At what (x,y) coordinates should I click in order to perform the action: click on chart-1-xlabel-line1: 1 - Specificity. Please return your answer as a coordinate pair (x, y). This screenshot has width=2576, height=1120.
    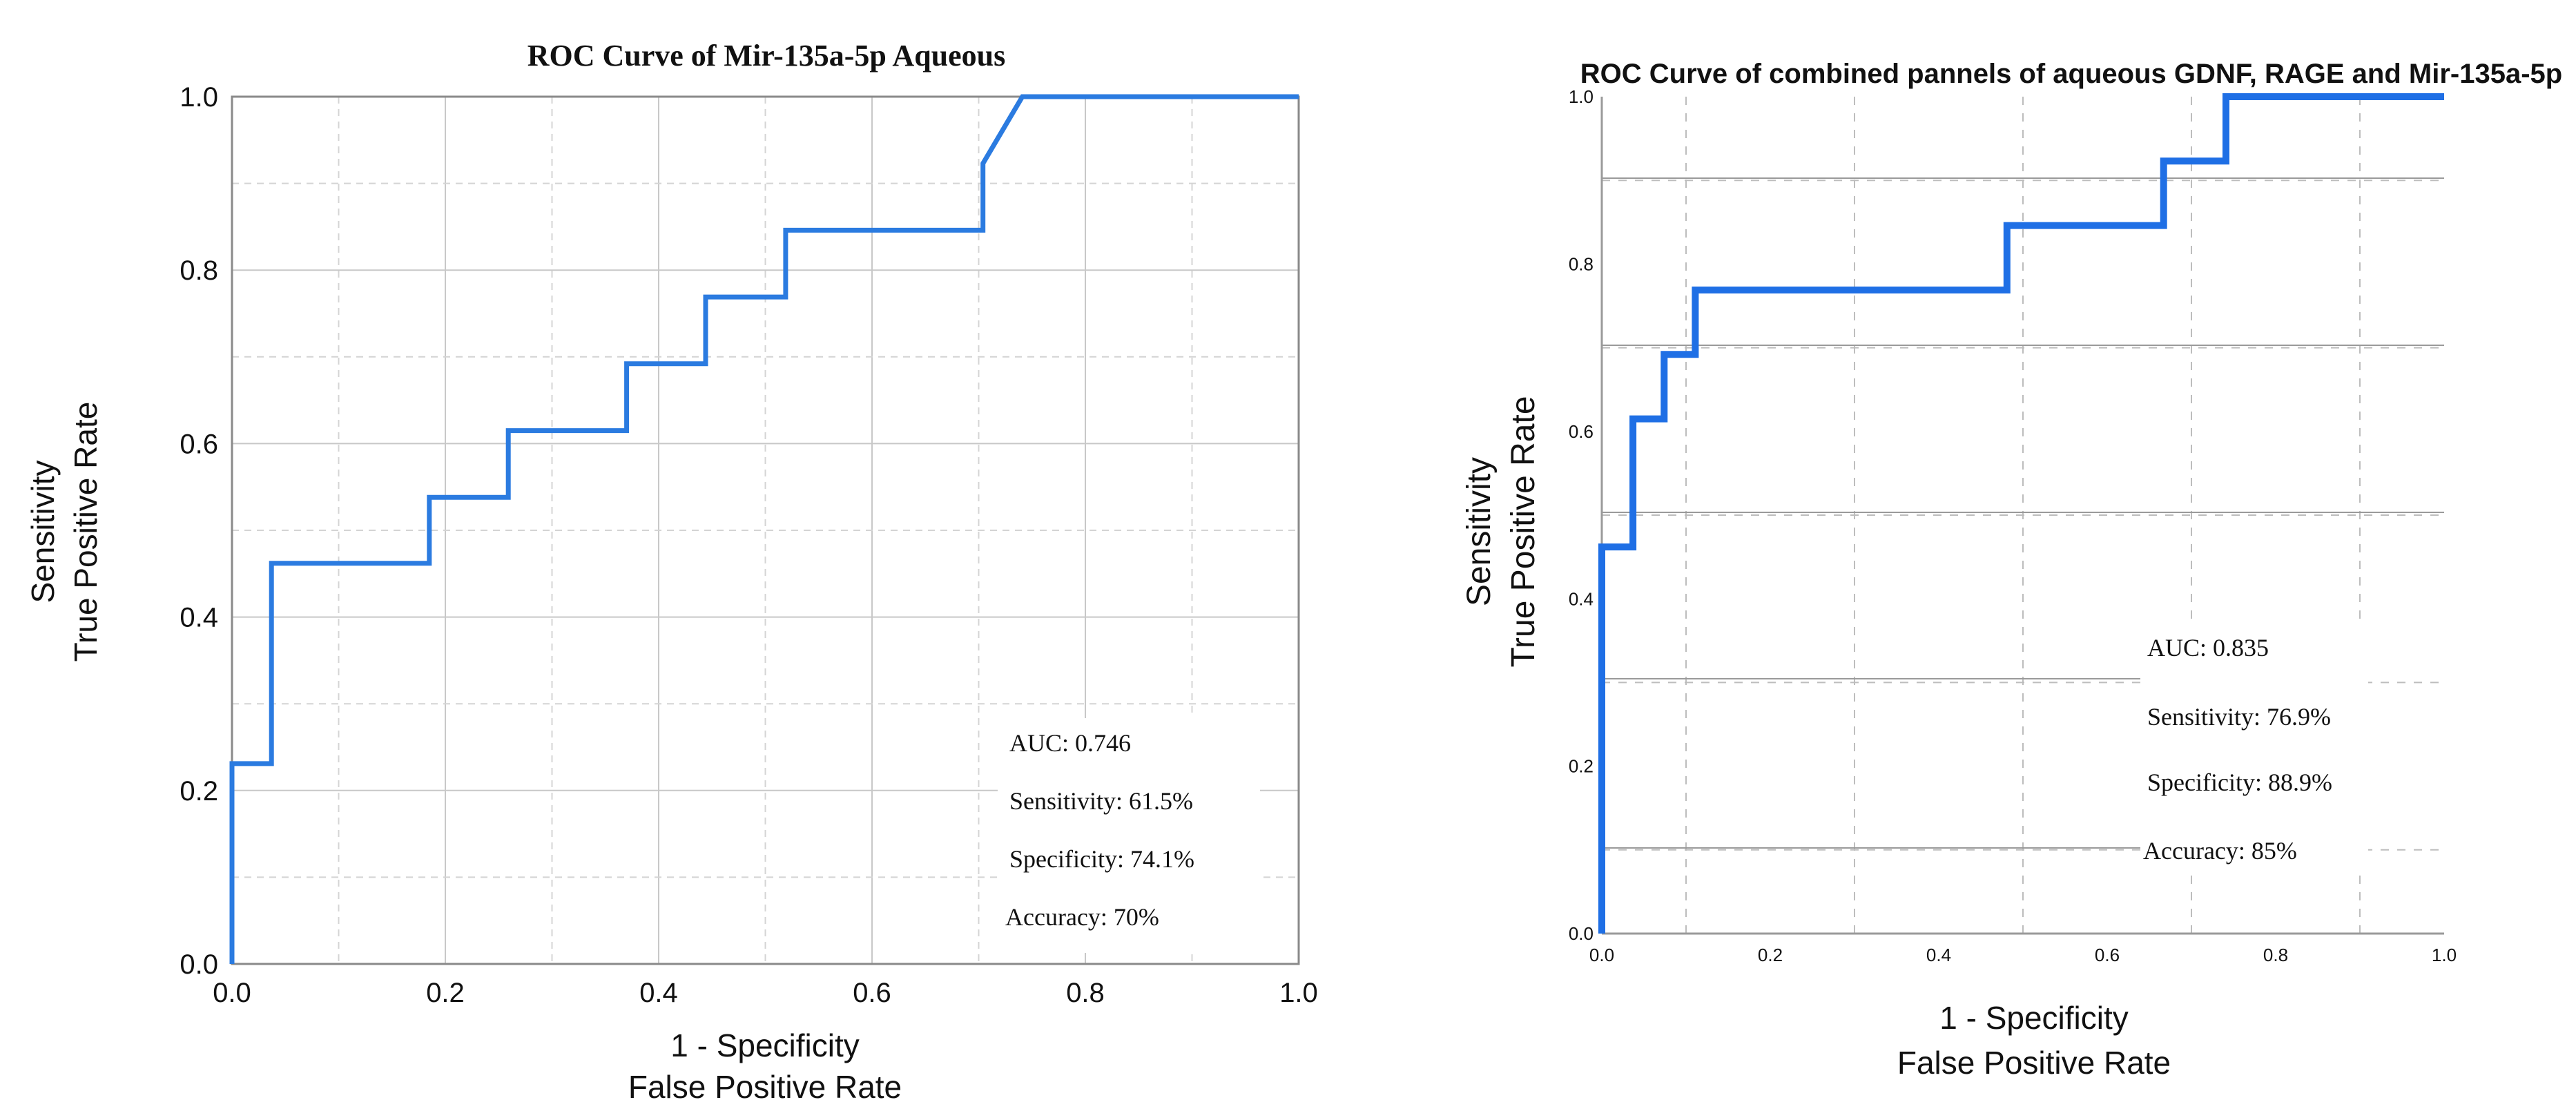
    Looking at the image, I should click on (765, 1045).